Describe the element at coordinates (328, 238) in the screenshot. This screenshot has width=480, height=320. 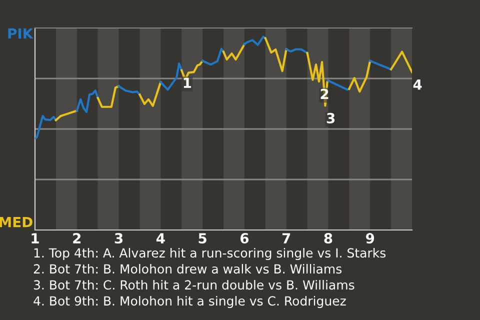
I see `x-tick-label: 8` at that location.